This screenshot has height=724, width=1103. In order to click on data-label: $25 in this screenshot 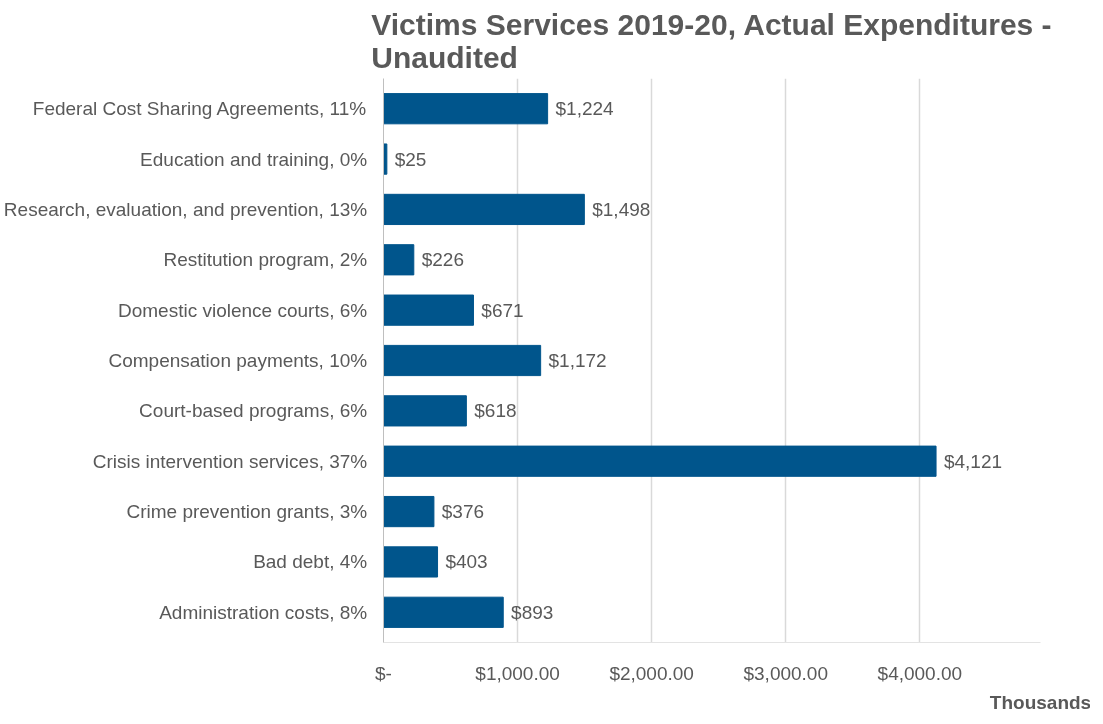, I will do `click(410, 159)`.